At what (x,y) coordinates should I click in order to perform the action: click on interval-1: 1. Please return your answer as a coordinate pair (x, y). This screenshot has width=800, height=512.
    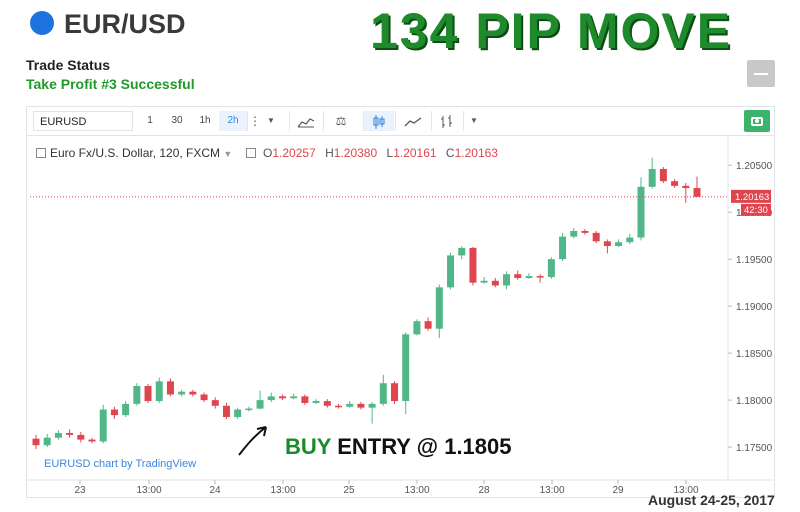
    Looking at the image, I should click on (150, 120).